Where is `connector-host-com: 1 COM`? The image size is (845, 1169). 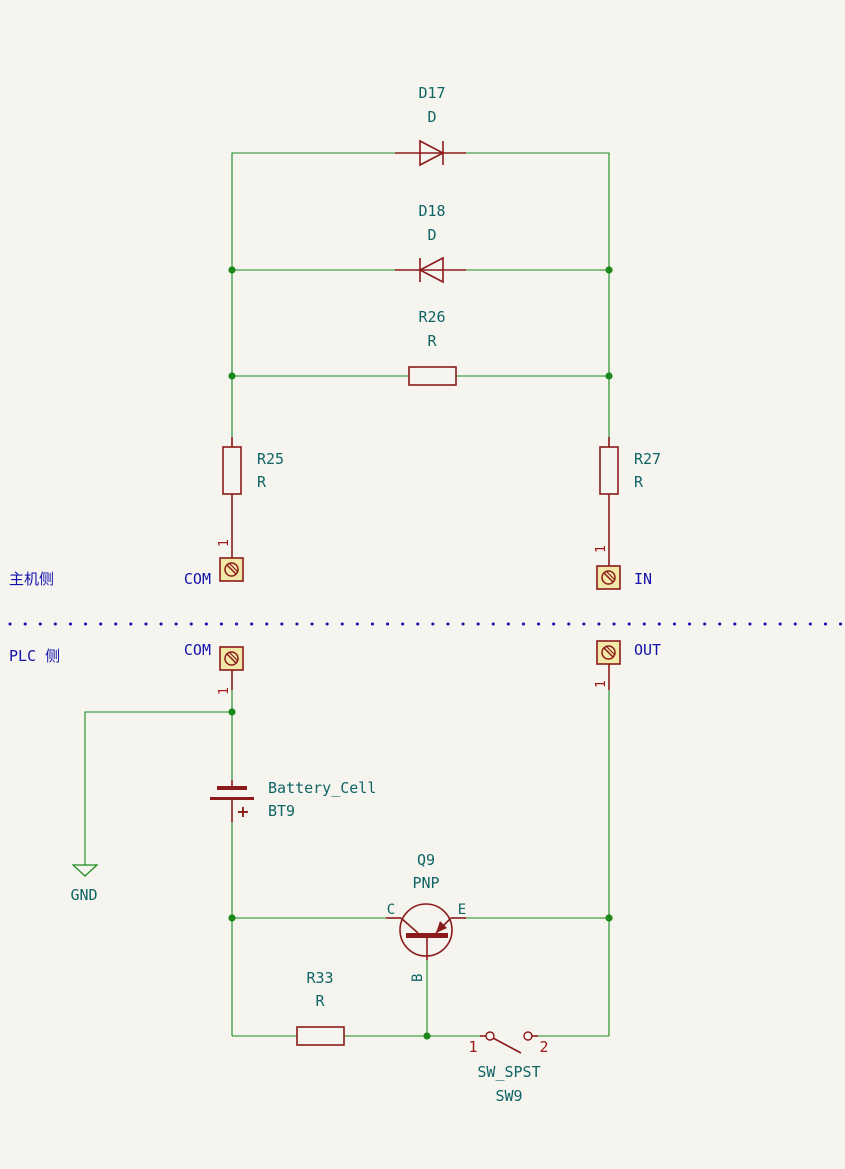
connector-host-com: 1 COM is located at coordinates (214, 563).